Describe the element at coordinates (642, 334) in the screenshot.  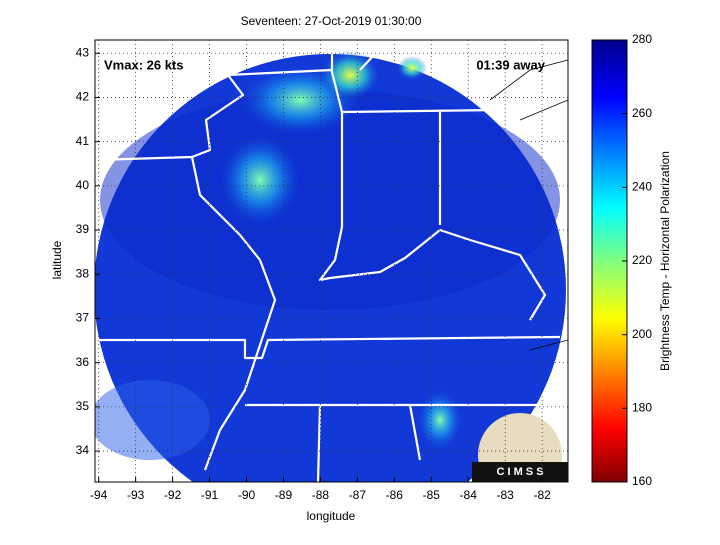
I see `colorbar-tick-label: 200` at that location.